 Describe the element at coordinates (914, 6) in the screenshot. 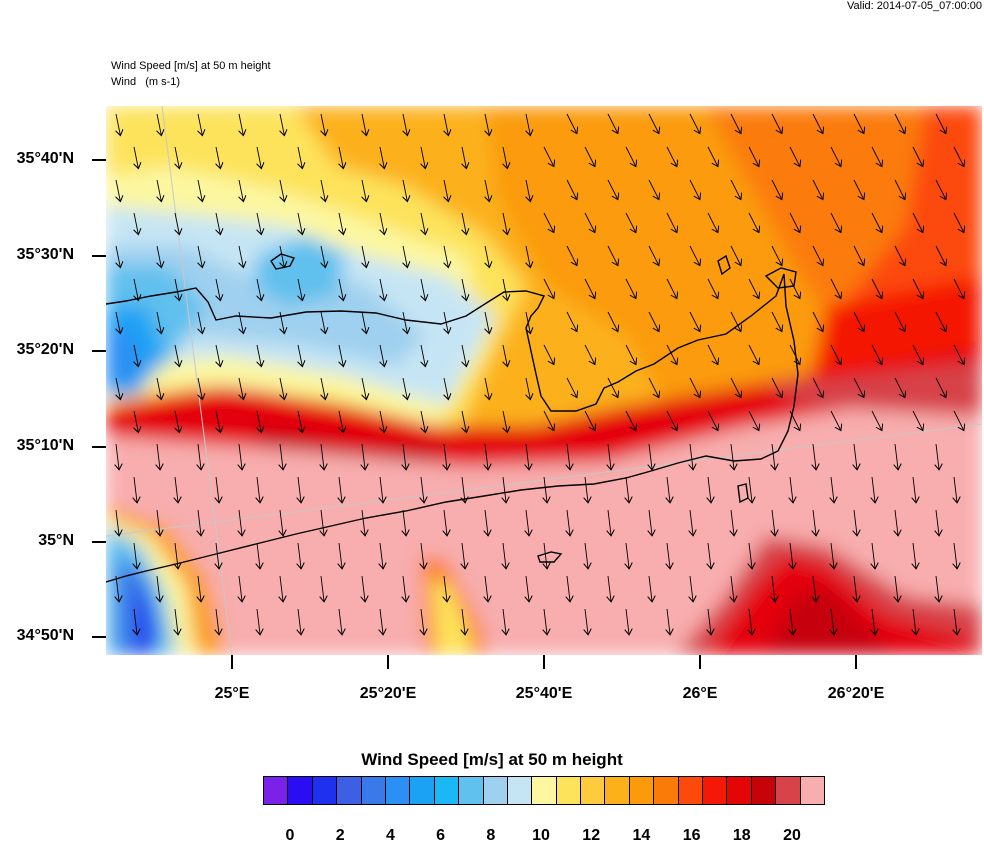

I see `valid-time: Valid: 2014-07-05_07:00:00` at that location.